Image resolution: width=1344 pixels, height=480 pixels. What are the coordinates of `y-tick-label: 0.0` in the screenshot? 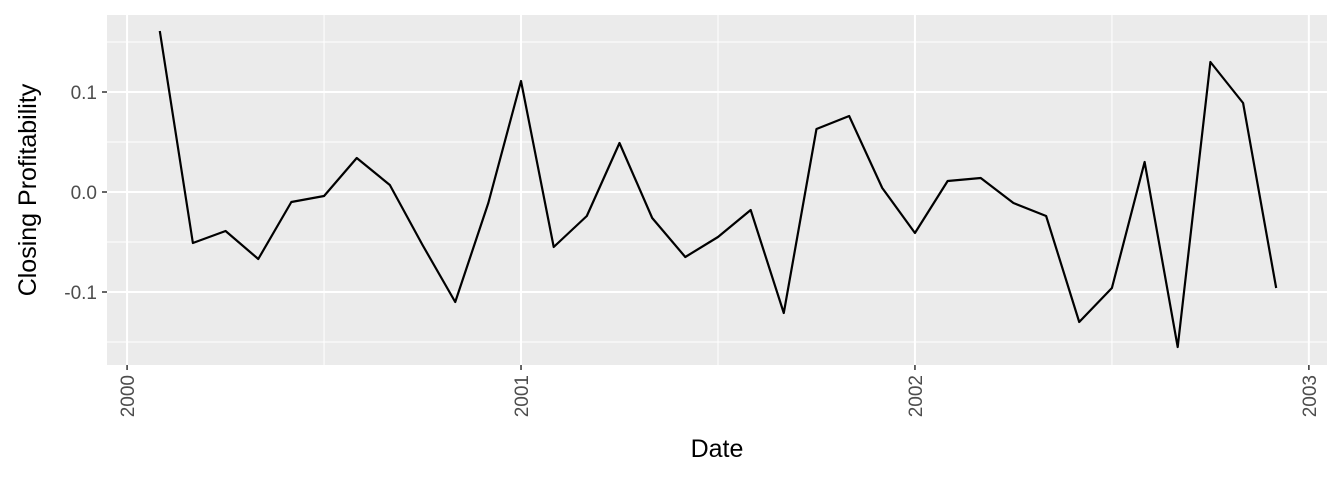 It's located at (84, 193).